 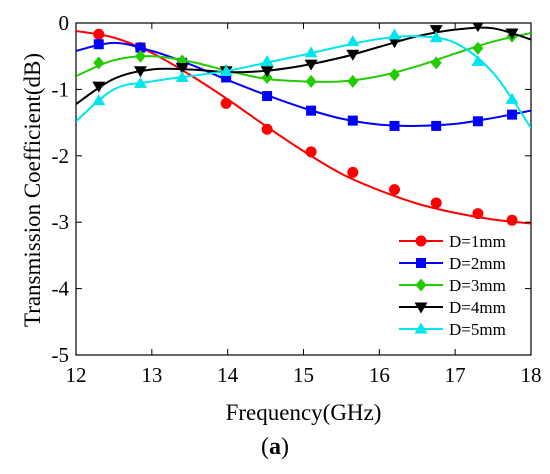 I want to click on y-tick-label: 0, so click(x=64, y=23).